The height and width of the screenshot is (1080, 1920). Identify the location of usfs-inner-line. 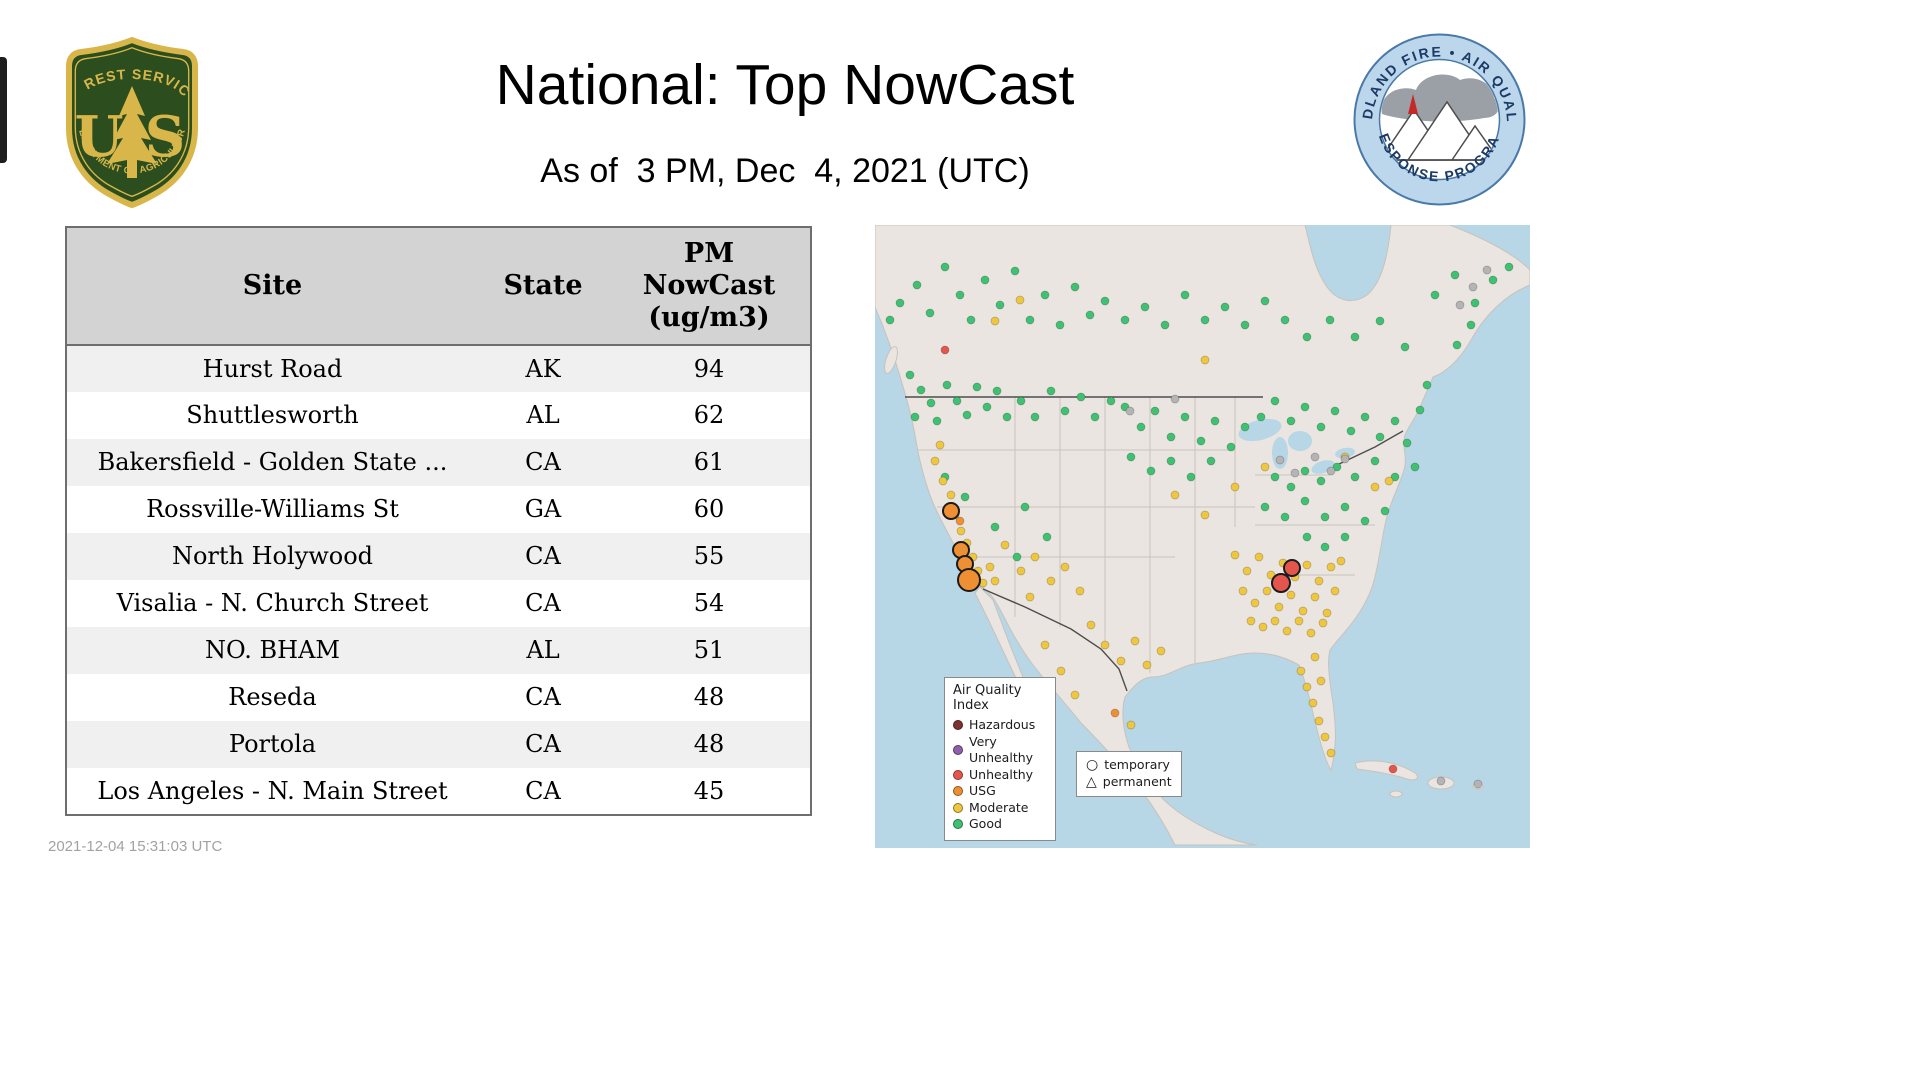
(132, 122).